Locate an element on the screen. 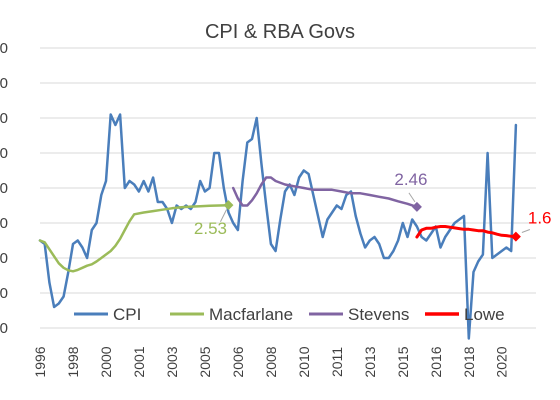 This screenshot has width=560, height=400. x-tick-label: 2015 is located at coordinates (403, 361).